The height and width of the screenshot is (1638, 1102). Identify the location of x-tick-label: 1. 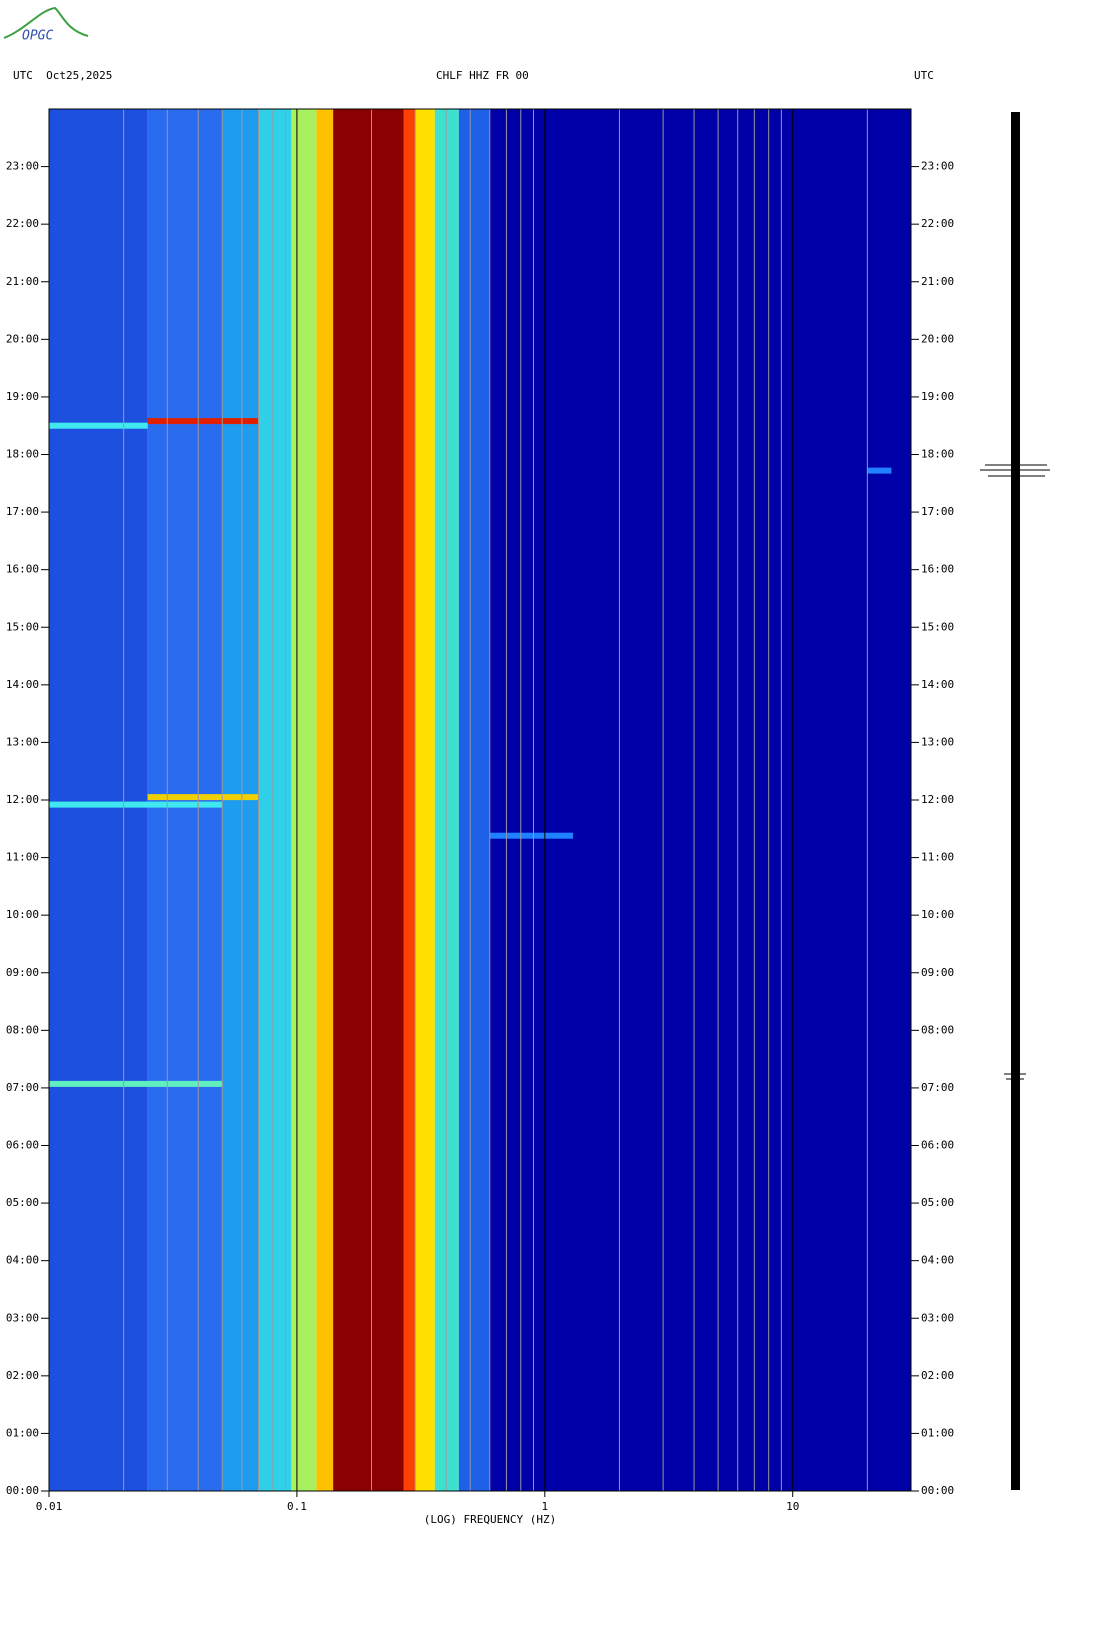
(544, 1506).